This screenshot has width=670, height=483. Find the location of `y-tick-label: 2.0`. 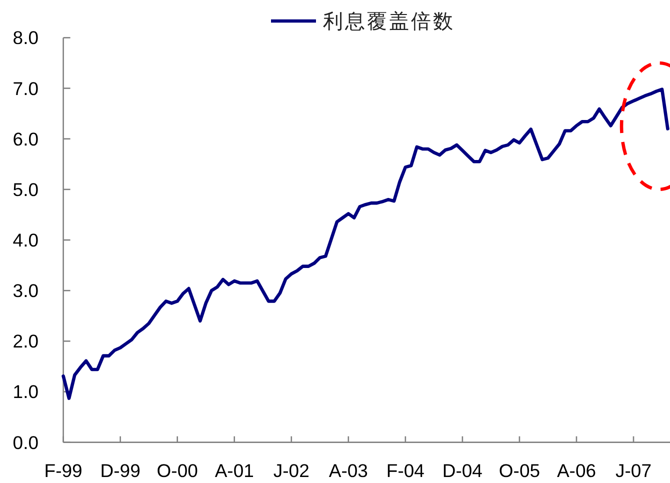

y-tick-label: 2.0 is located at coordinates (25, 341).